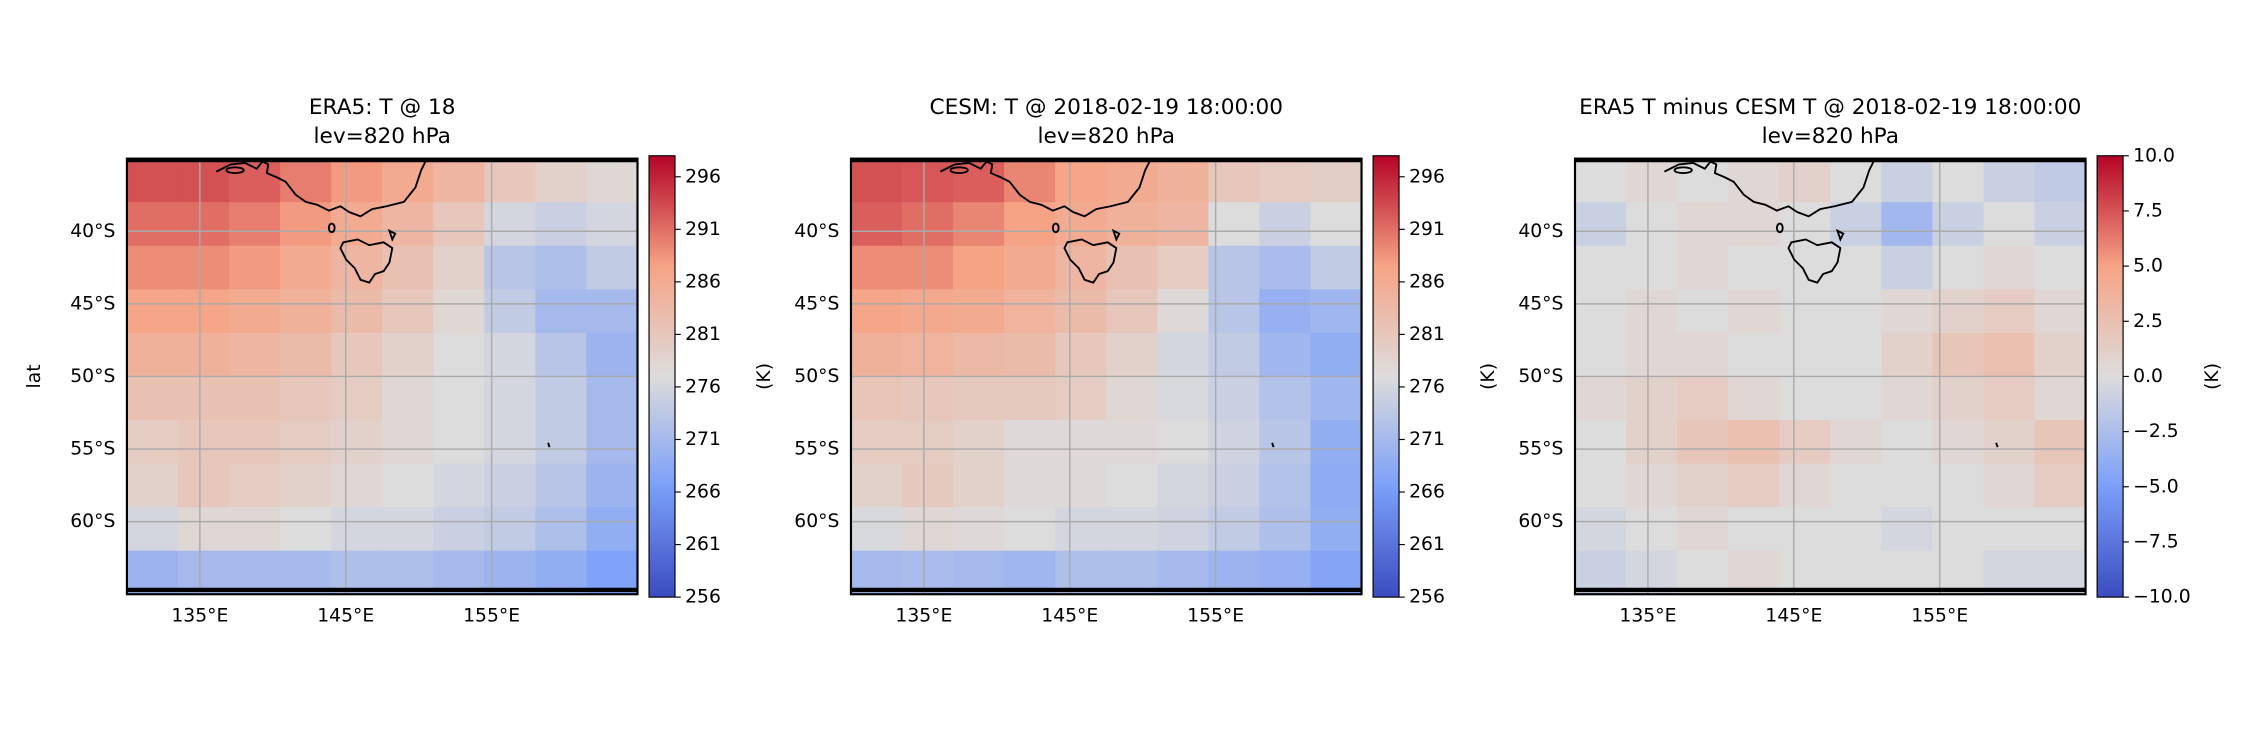  Describe the element at coordinates (1540, 231) in the screenshot. I see `y-tick-label: 40°S` at that location.